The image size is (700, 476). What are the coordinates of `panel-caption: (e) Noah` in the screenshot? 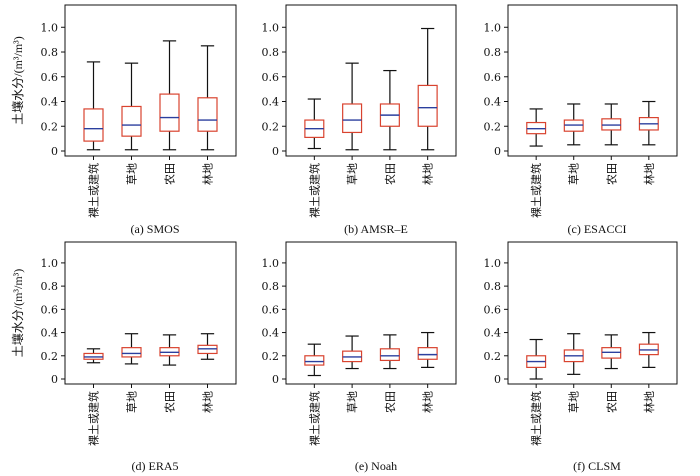 It's located at (376, 466).